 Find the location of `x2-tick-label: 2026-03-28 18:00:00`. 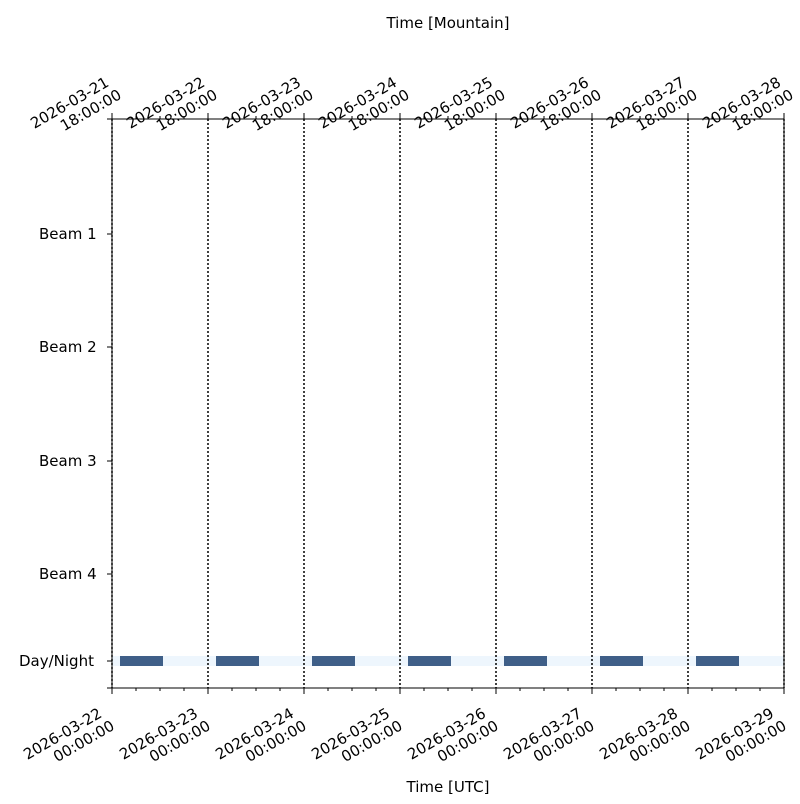

x2-tick-label: 2026-03-28 18:00:00 is located at coordinates (747, 109).